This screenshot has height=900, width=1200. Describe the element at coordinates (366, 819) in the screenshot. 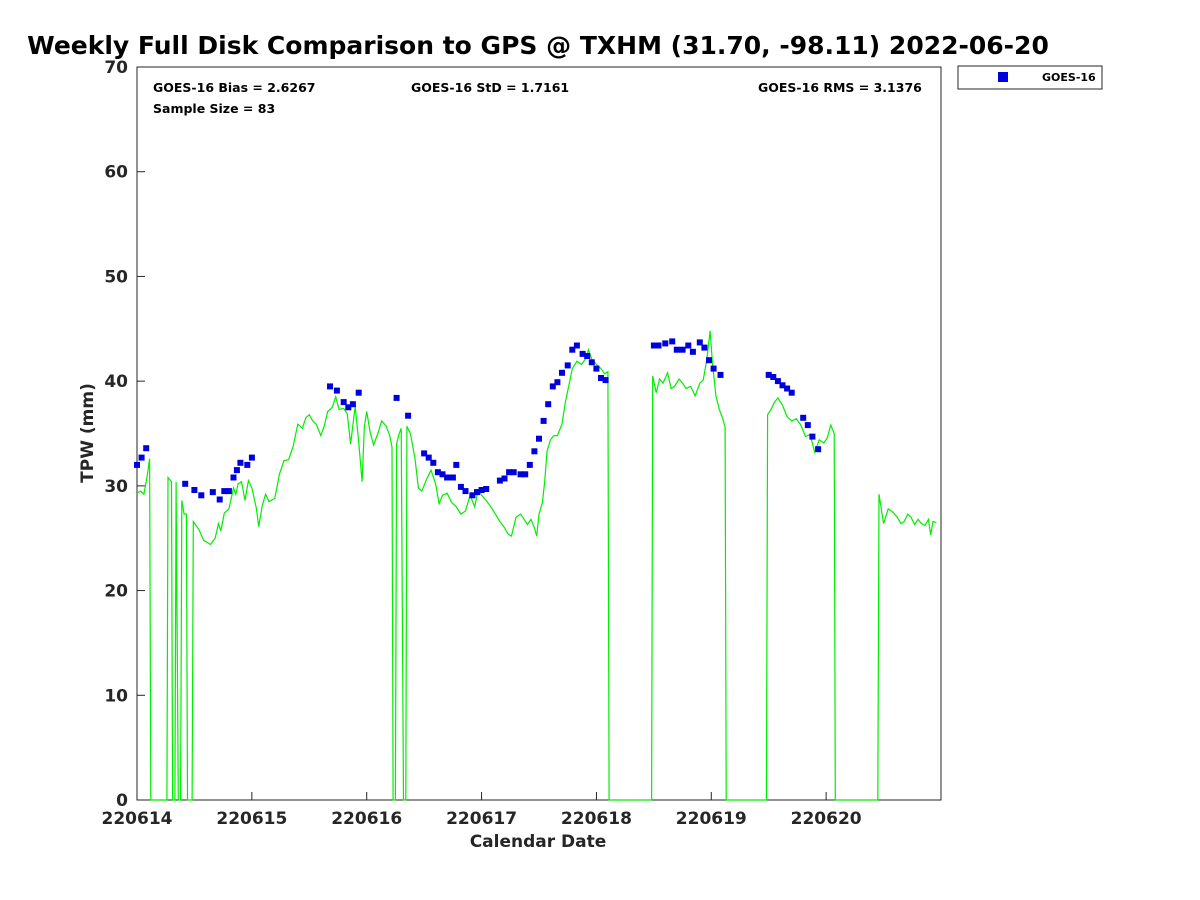

I see `x-tick-label: 220616` at that location.